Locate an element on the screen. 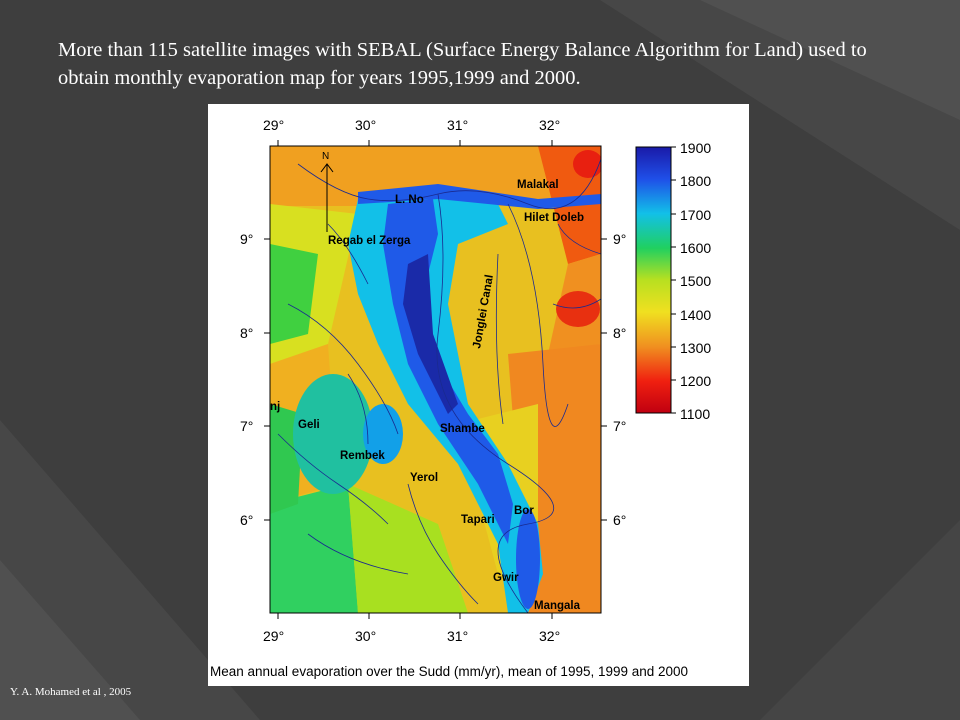 This screenshot has width=960, height=720. legend-value: 1100 is located at coordinates (695, 414).